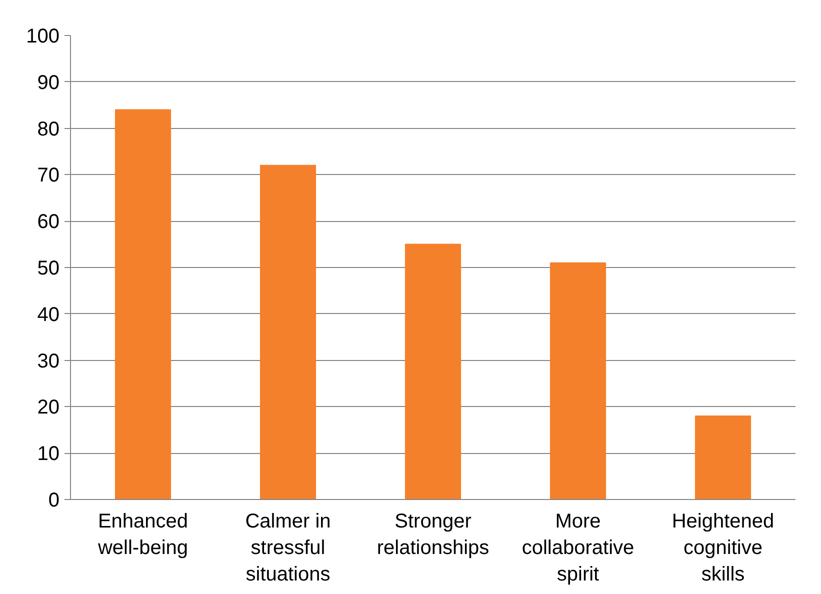 Image resolution: width=821 pixels, height=594 pixels. Describe the element at coordinates (48, 361) in the screenshot. I see `y-tick-label: 30` at that location.